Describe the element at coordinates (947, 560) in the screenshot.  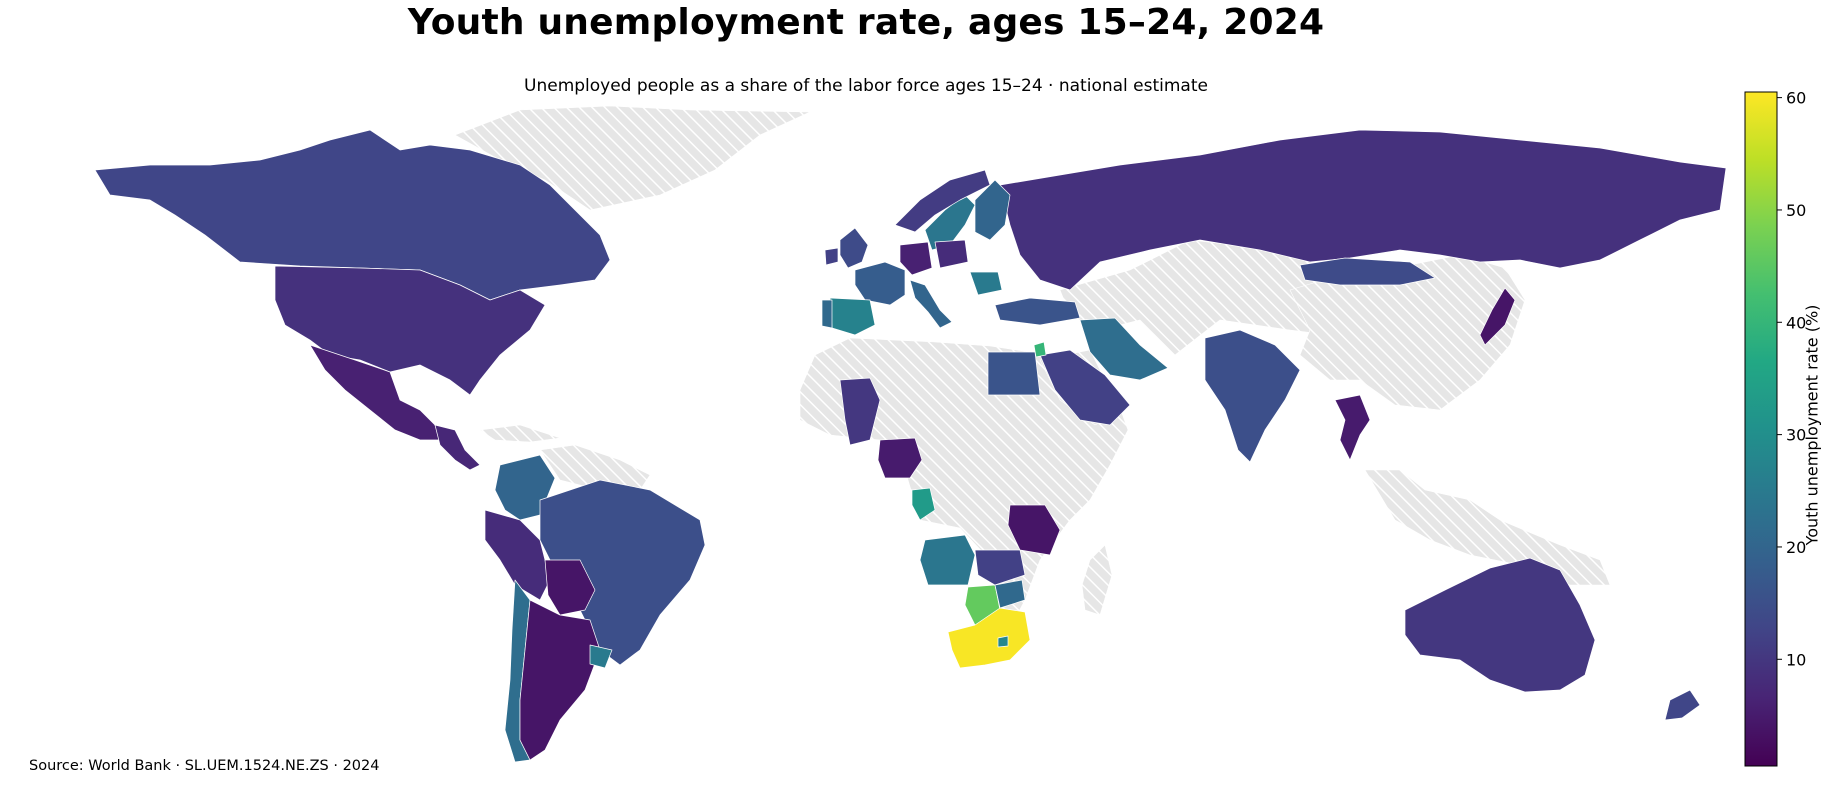
I see `region-angola: Angola: 24%` at that location.